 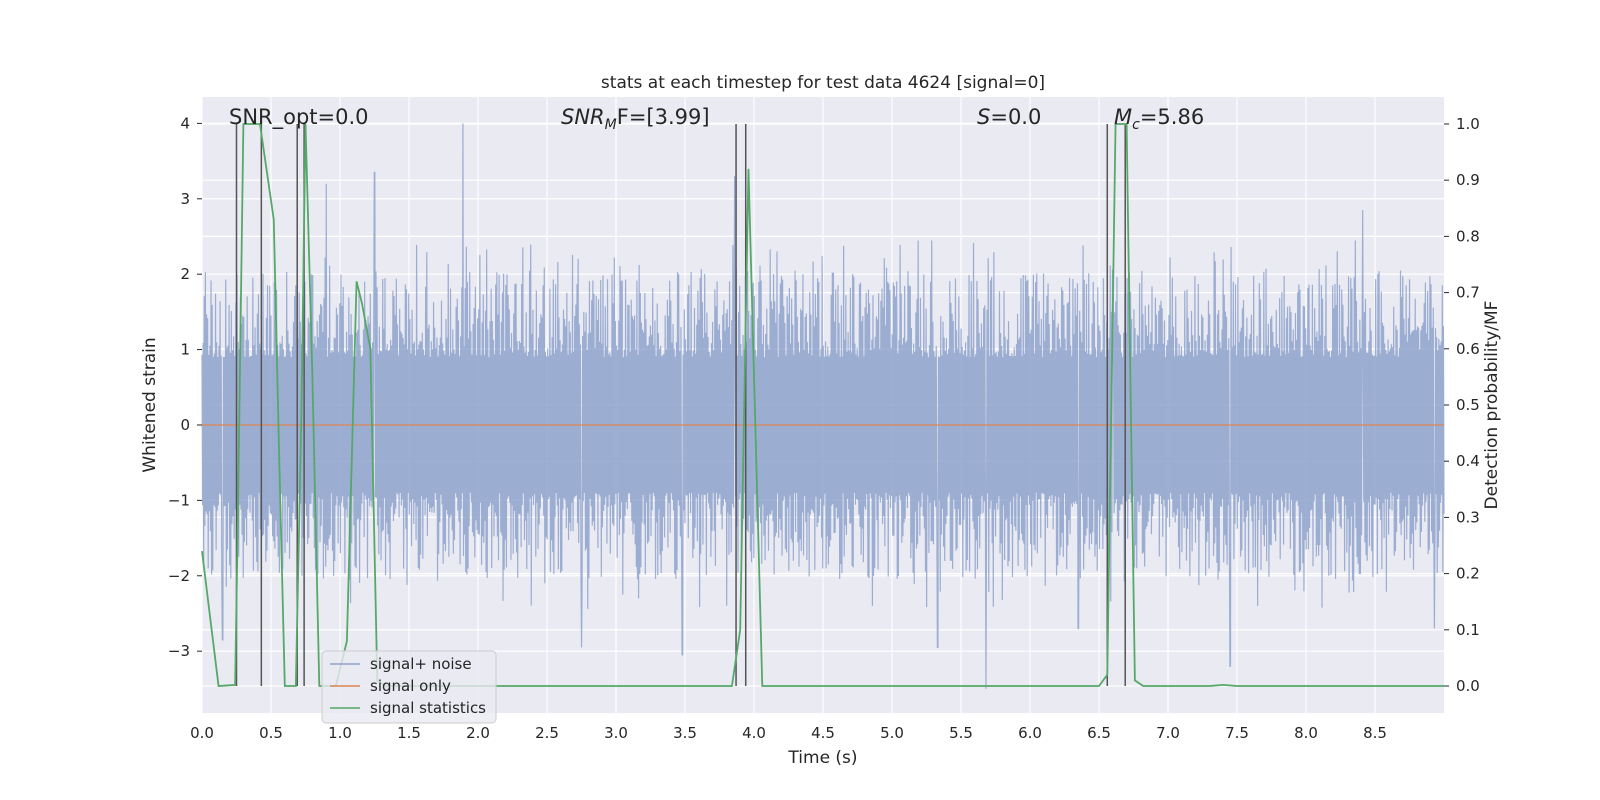 What do you see at coordinates (185, 274) in the screenshot?
I see `y-tick-label: 2` at bounding box center [185, 274].